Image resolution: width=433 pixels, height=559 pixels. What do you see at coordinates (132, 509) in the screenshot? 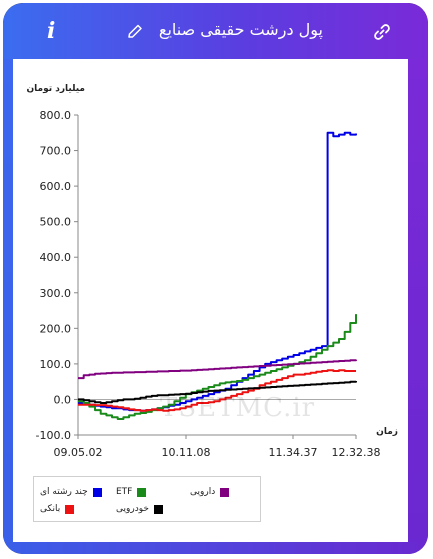
I see `legend-label: خودرویی` at bounding box center [132, 509].